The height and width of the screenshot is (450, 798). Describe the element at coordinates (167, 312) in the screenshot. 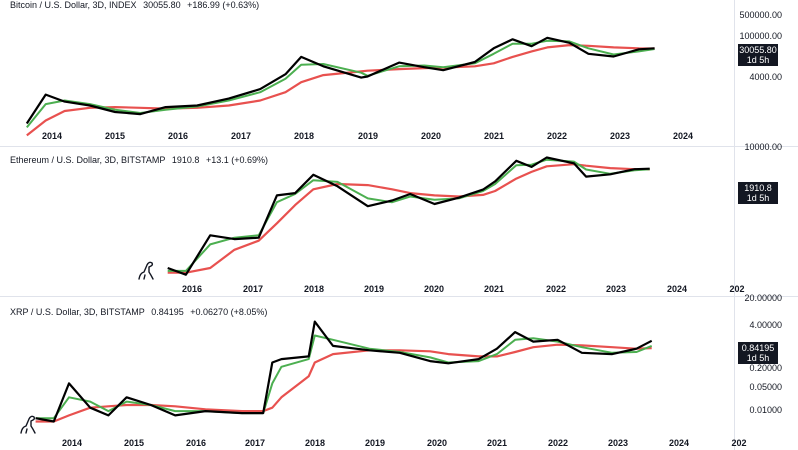

I see `xrp-last: 0.84195` at that location.